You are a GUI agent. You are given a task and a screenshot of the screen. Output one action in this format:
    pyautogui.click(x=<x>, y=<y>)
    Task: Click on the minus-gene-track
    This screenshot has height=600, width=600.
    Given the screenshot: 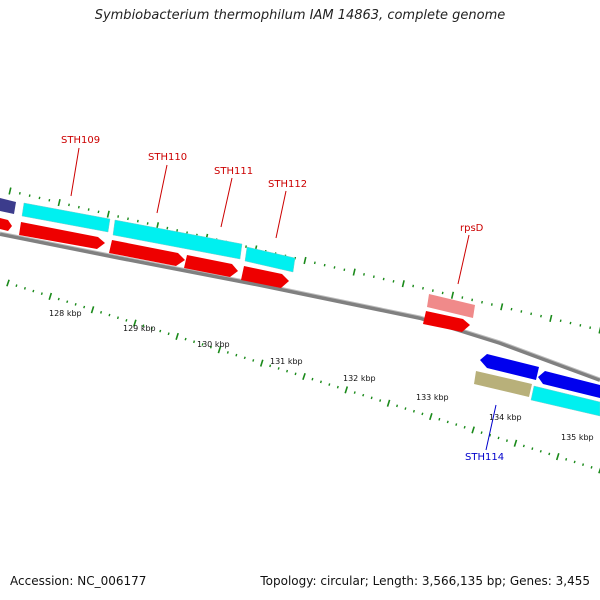 What is the action you would take?
    pyautogui.click(x=537, y=385)
    